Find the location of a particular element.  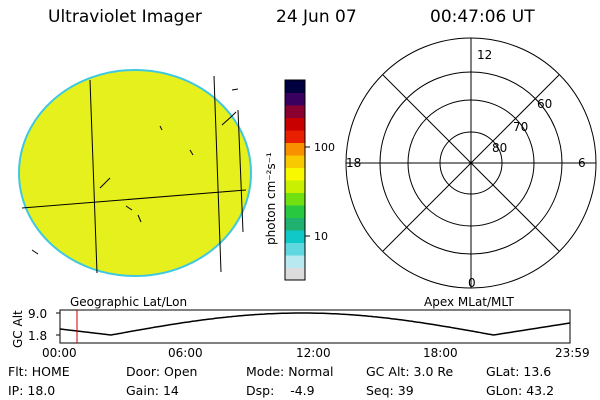

status-ip: IP: 18.0 is located at coordinates (32, 390).